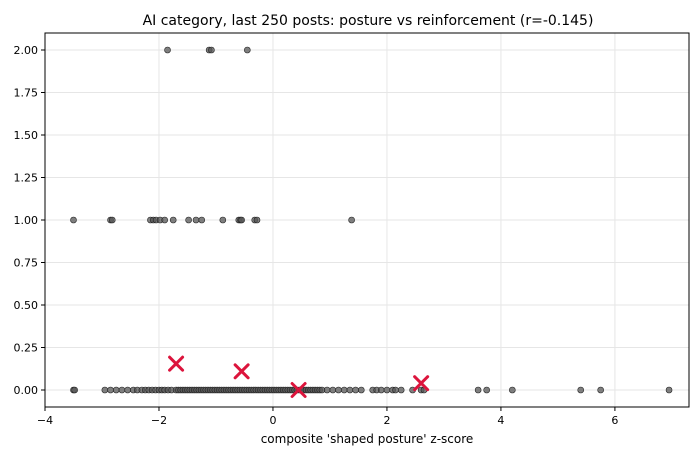 This screenshot has width=690, height=464. What do you see at coordinates (26, 220) in the screenshot?
I see `y-tick-label: 1.00` at bounding box center [26, 220].